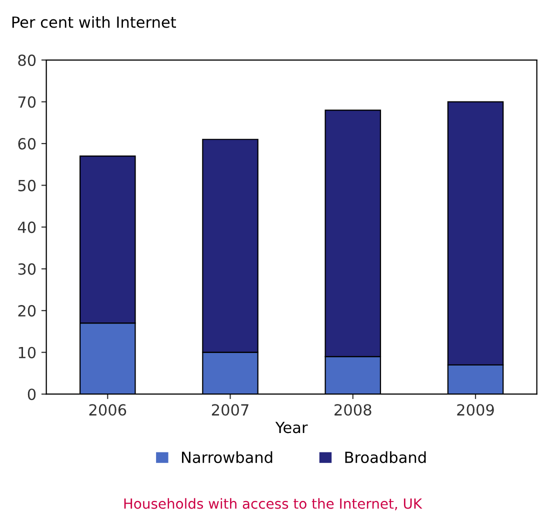 The width and height of the screenshot is (545, 522). Describe the element at coordinates (227, 457) in the screenshot. I see `legend-label: Narrowband` at that location.